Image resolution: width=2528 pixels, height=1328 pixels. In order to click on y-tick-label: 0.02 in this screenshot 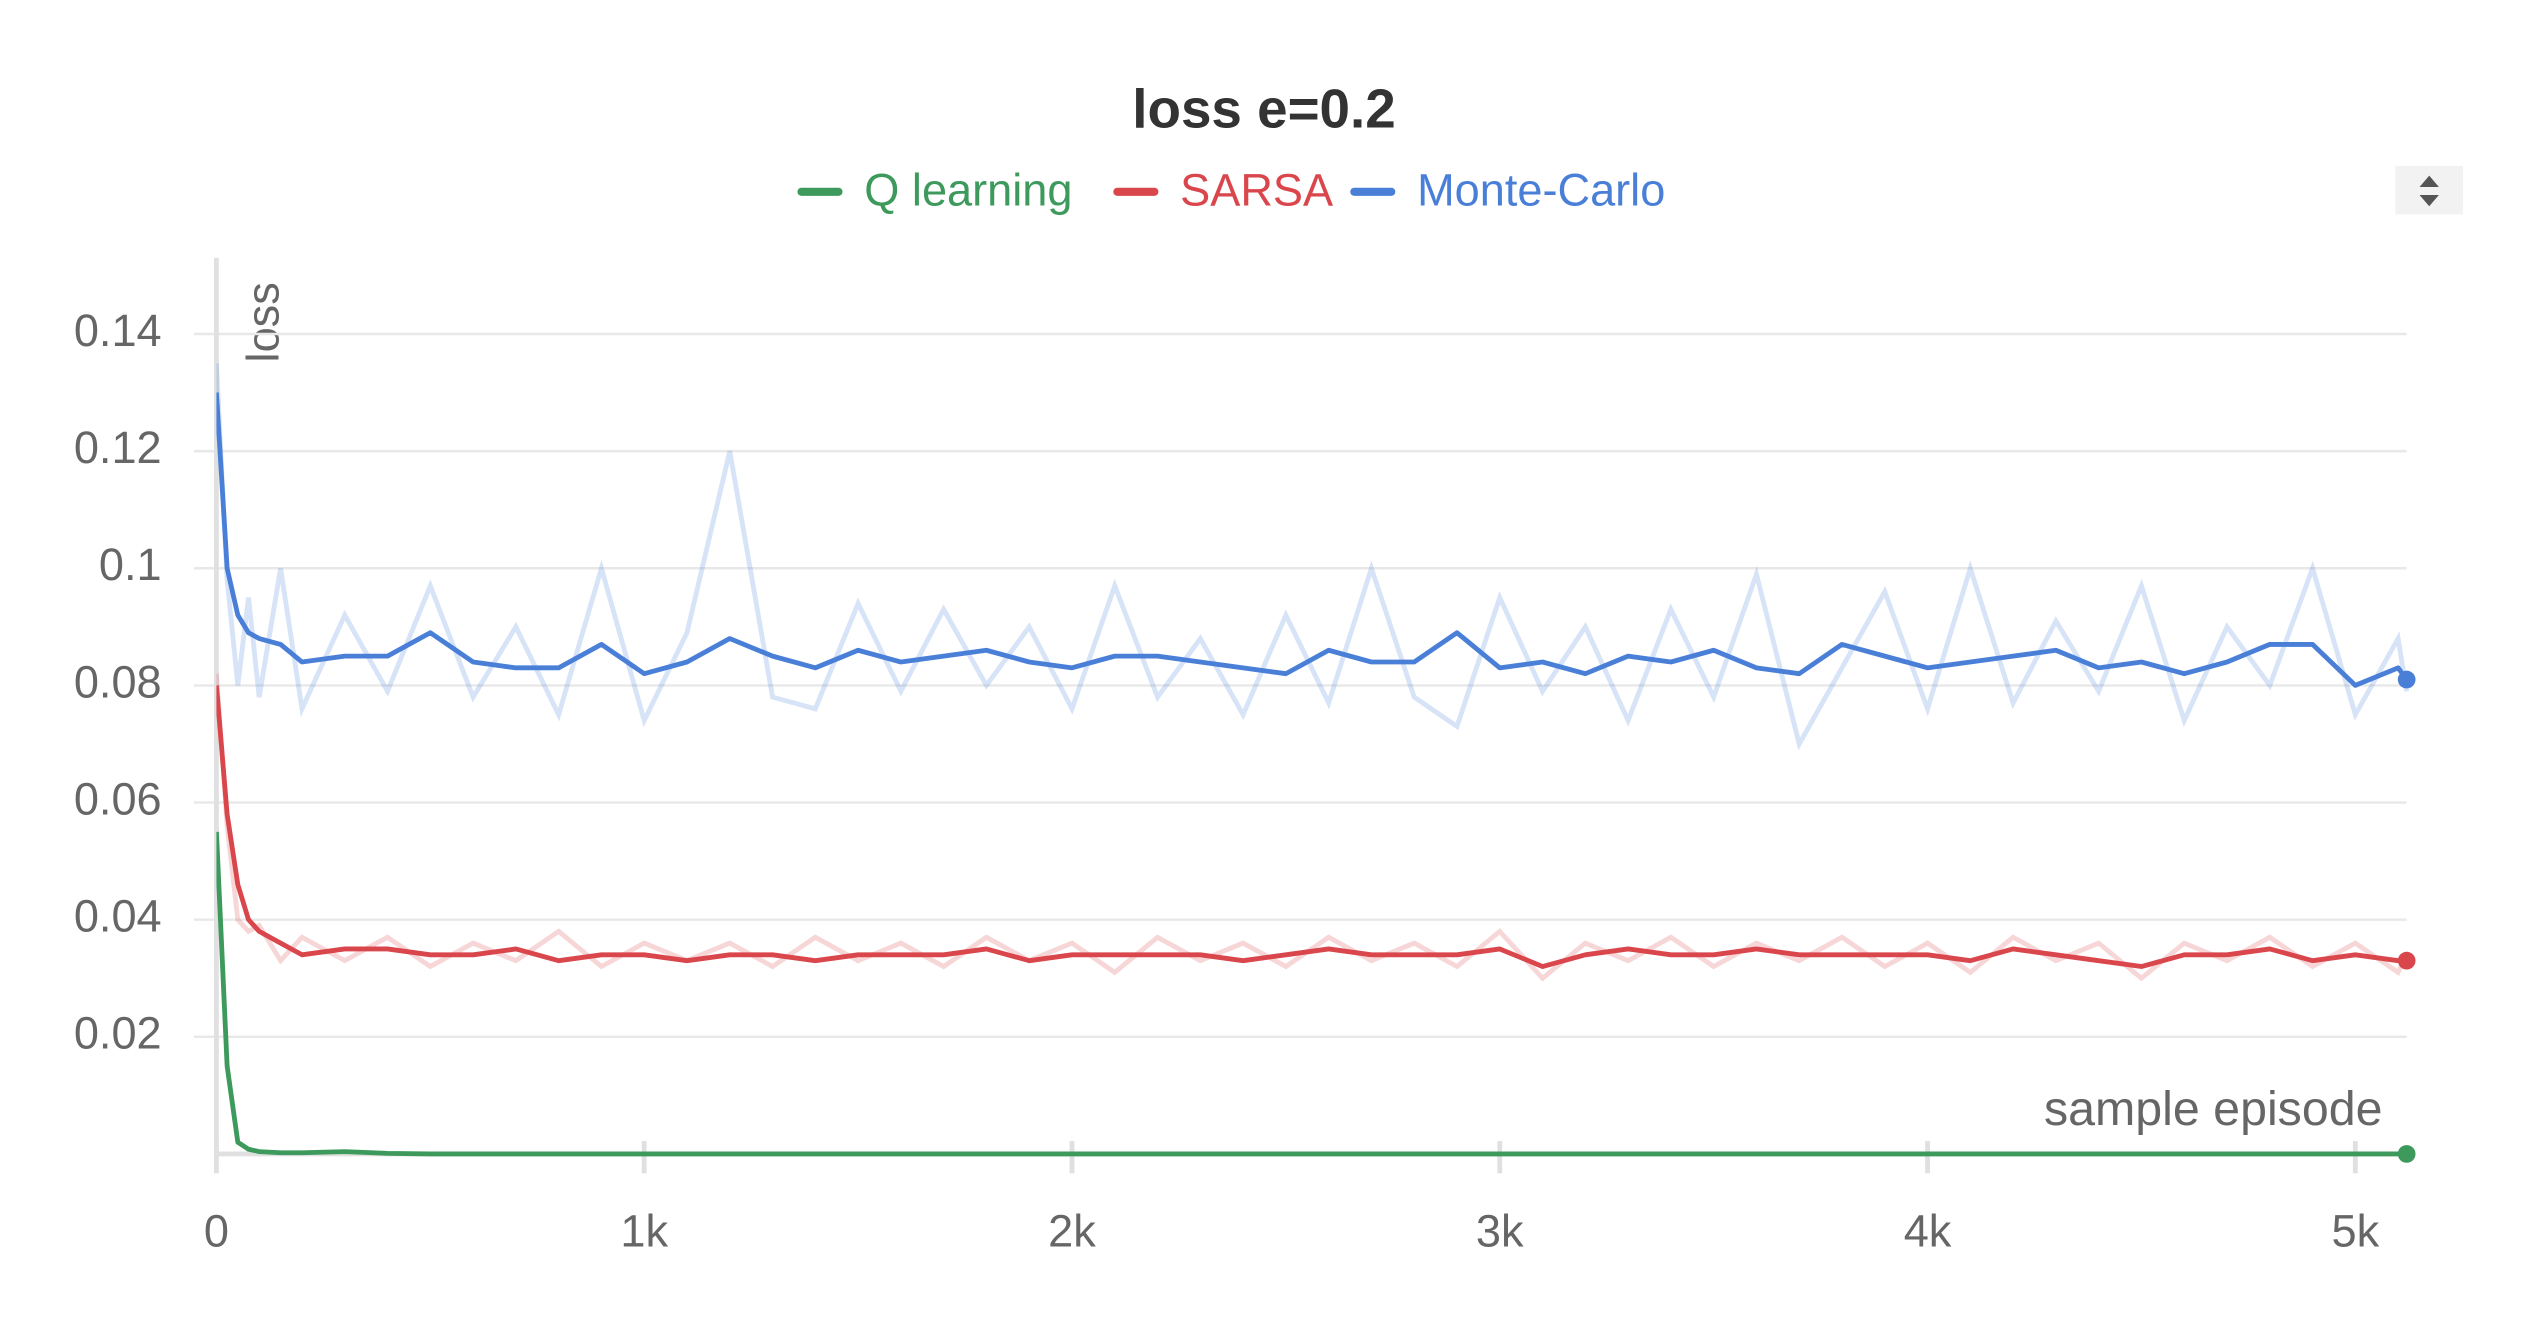, I will do `click(118, 1033)`.